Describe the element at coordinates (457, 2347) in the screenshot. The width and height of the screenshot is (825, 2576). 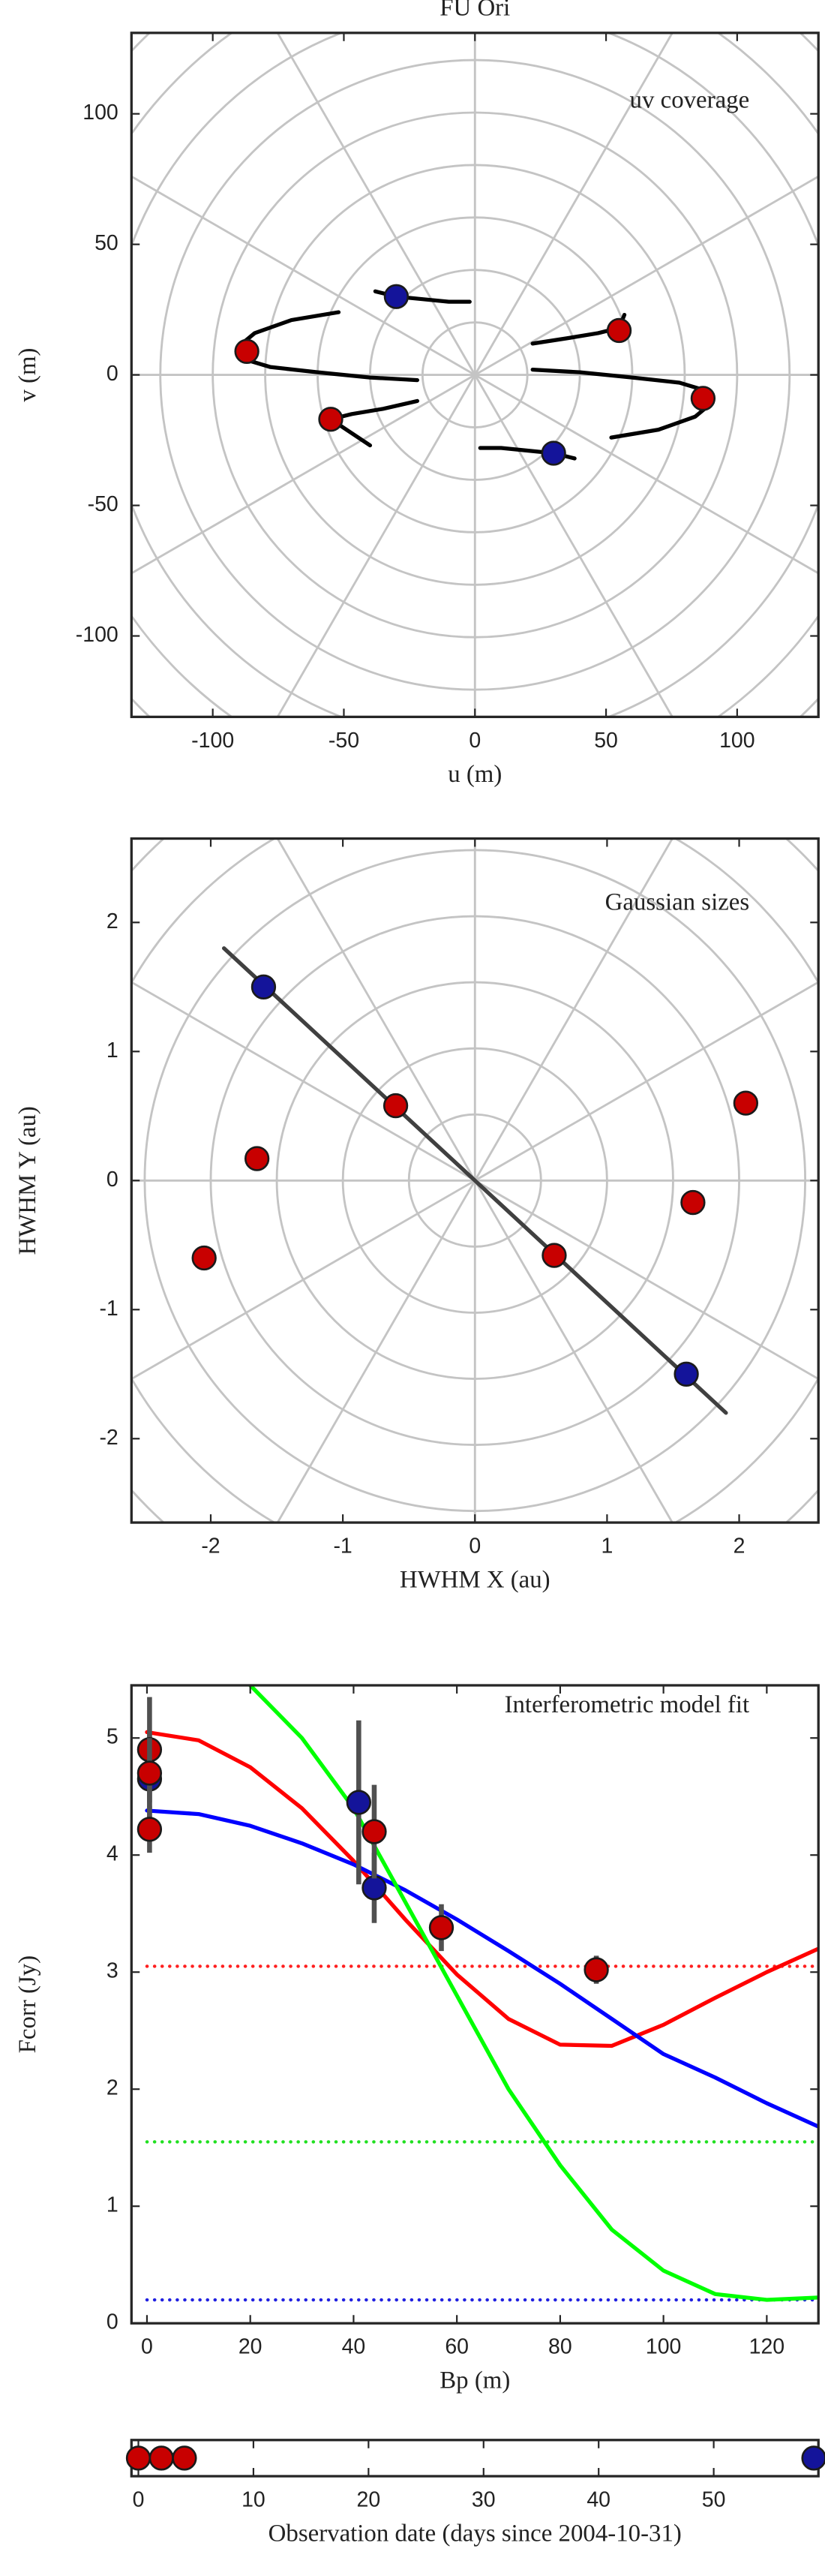
I see `x-tick-label: 60` at that location.